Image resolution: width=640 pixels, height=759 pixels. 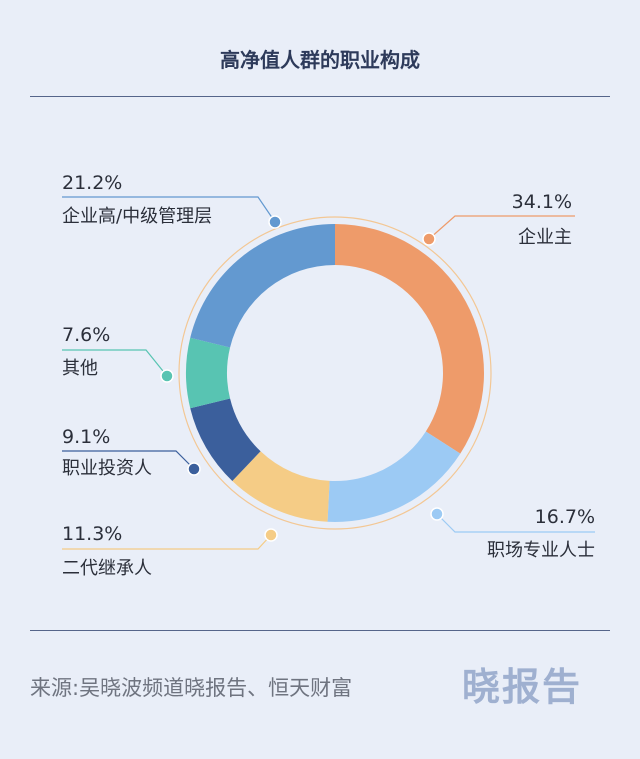 What do you see at coordinates (320, 630) in the screenshot?
I see `bottom-divider` at bounding box center [320, 630].